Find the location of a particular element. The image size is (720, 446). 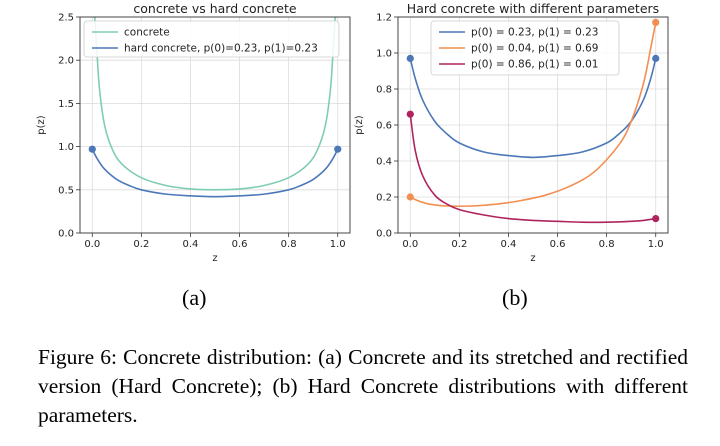

series-lines is located at coordinates (215, 107).